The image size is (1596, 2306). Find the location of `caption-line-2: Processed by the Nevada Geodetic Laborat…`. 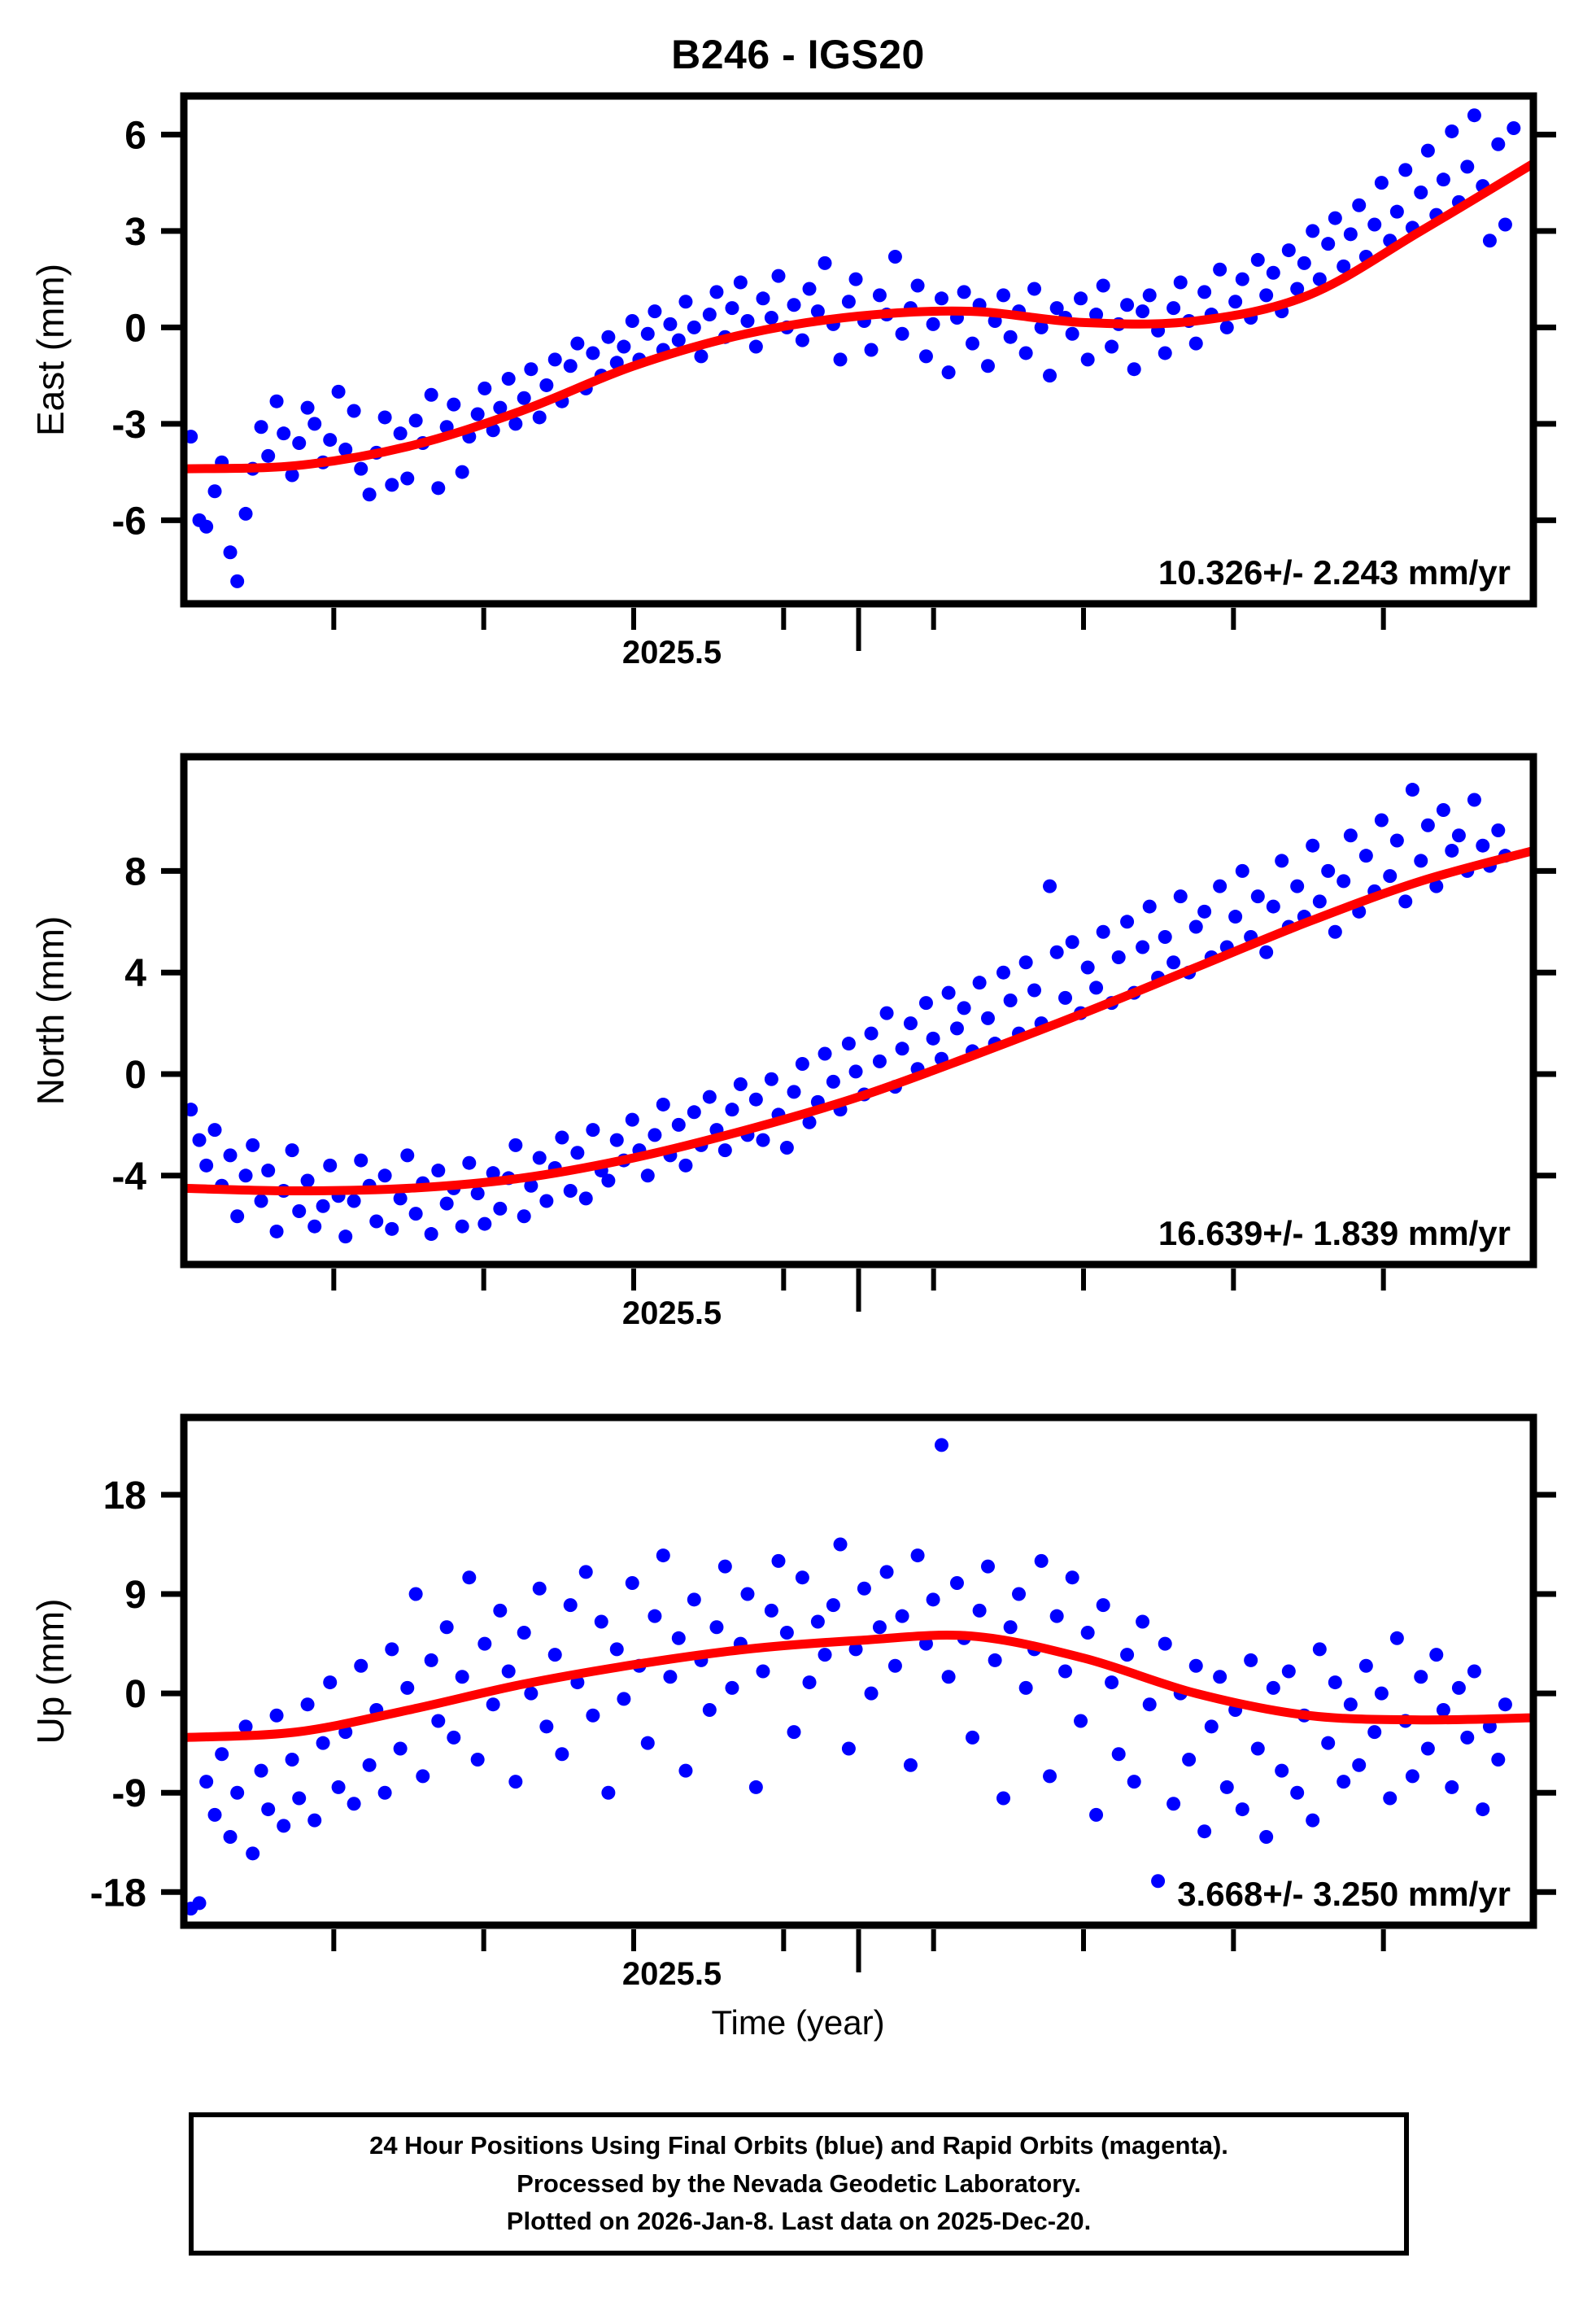

caption-line-2: Processed by the Nevada Geodetic Laborat… is located at coordinates (799, 2183).